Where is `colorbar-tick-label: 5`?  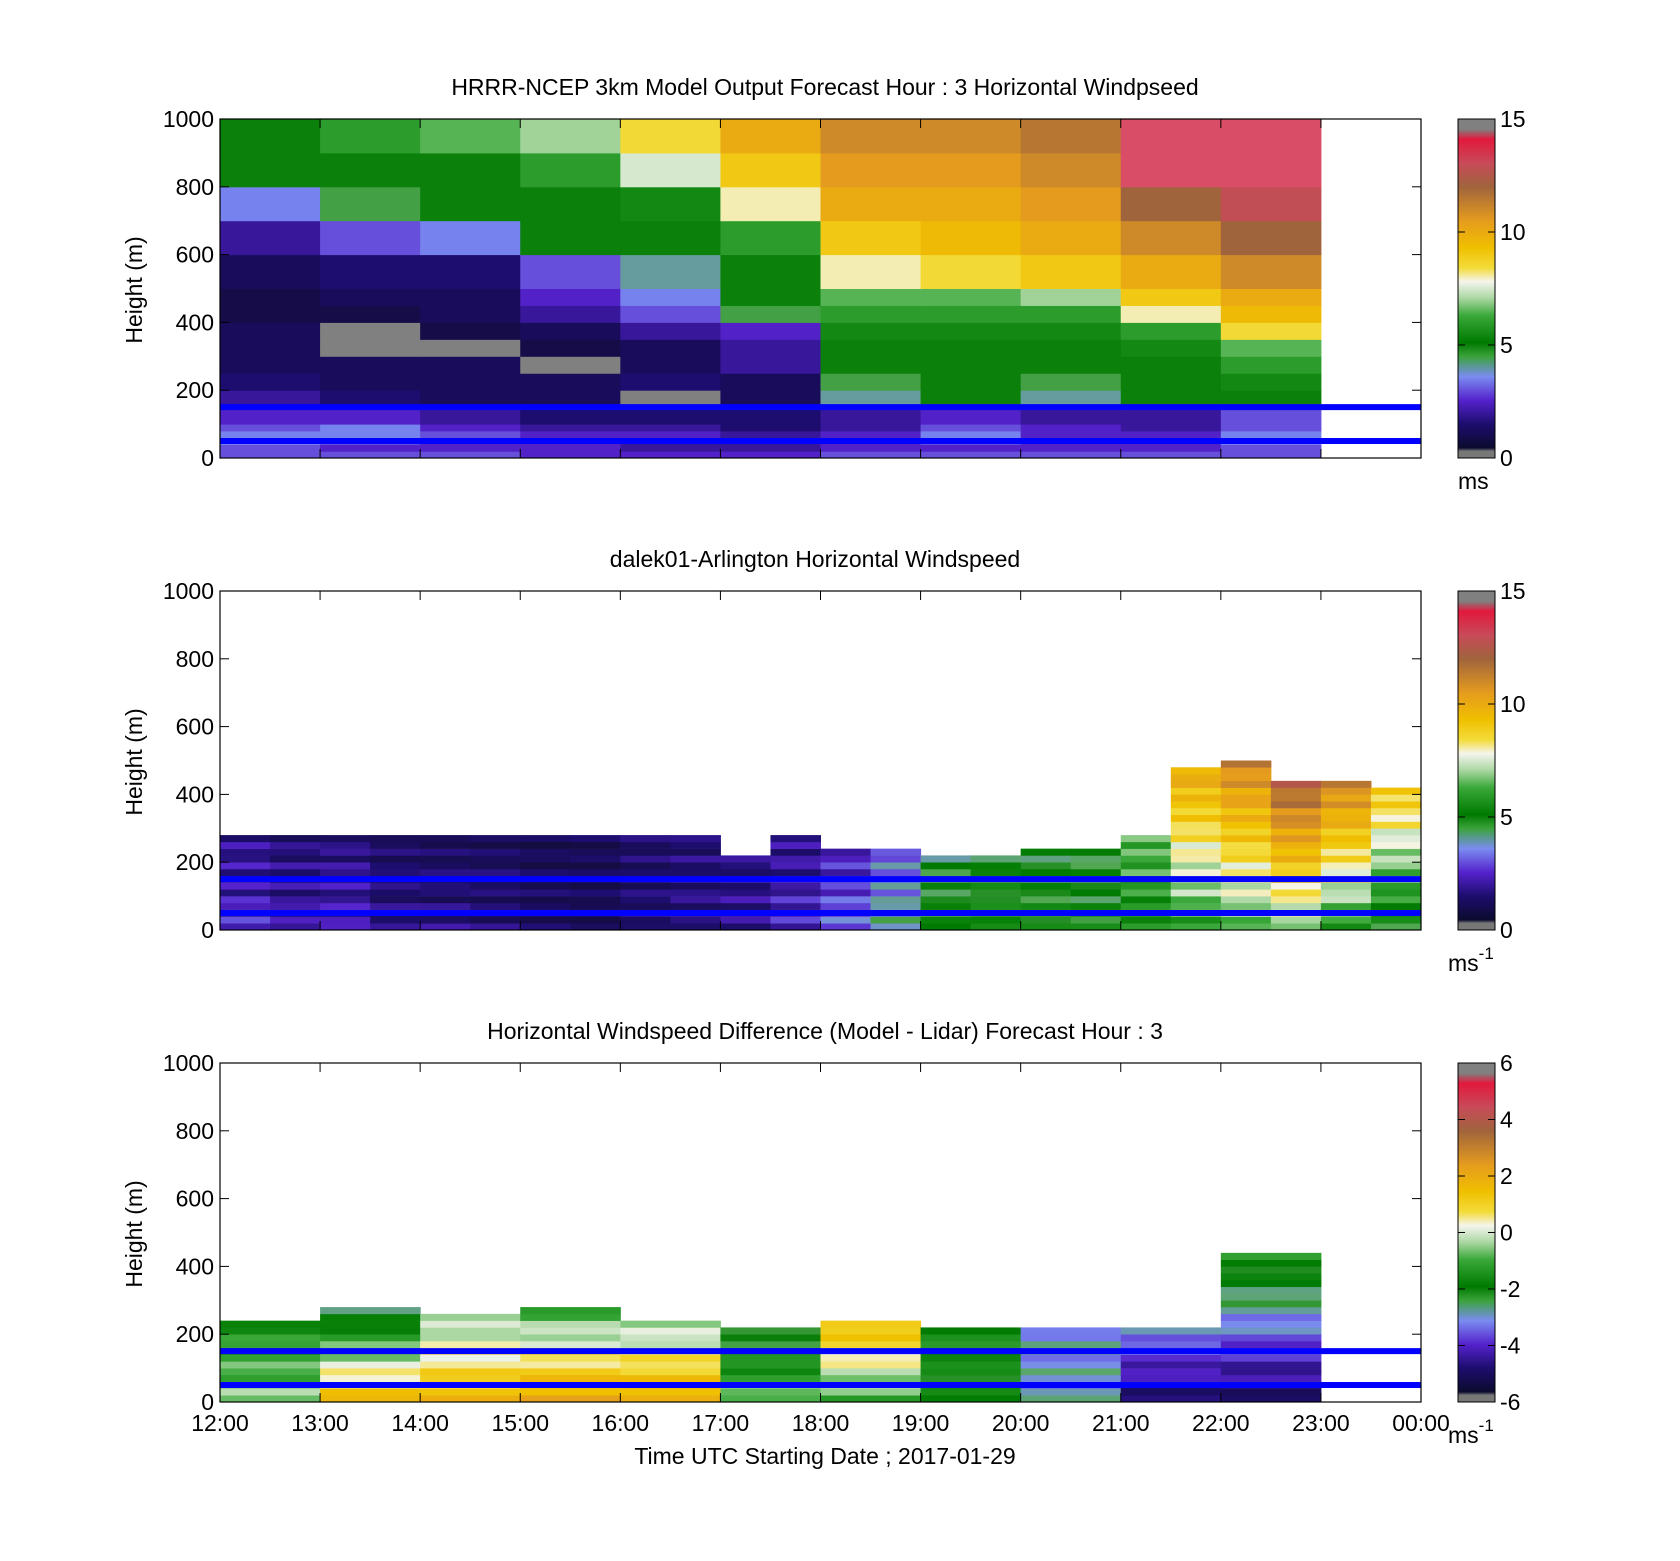
colorbar-tick-label: 5 is located at coordinates (1506, 817).